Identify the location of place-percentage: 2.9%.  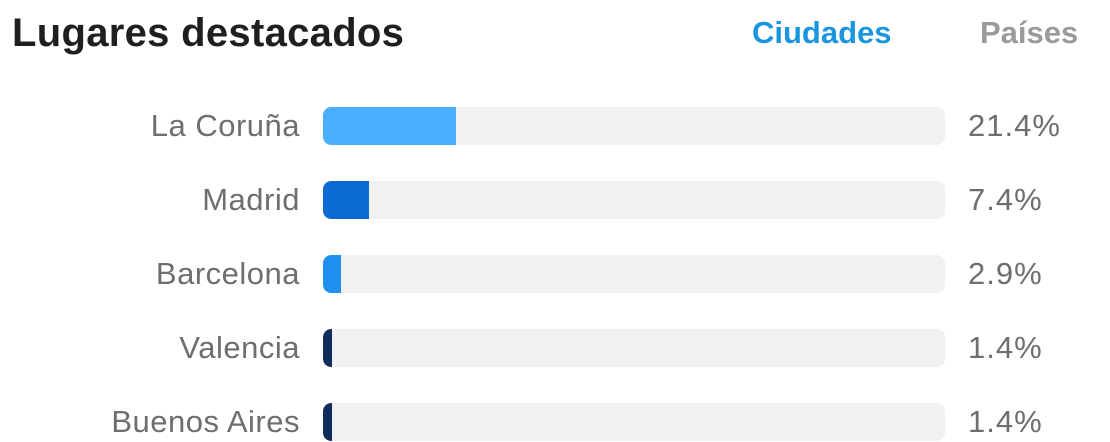
(1005, 273).